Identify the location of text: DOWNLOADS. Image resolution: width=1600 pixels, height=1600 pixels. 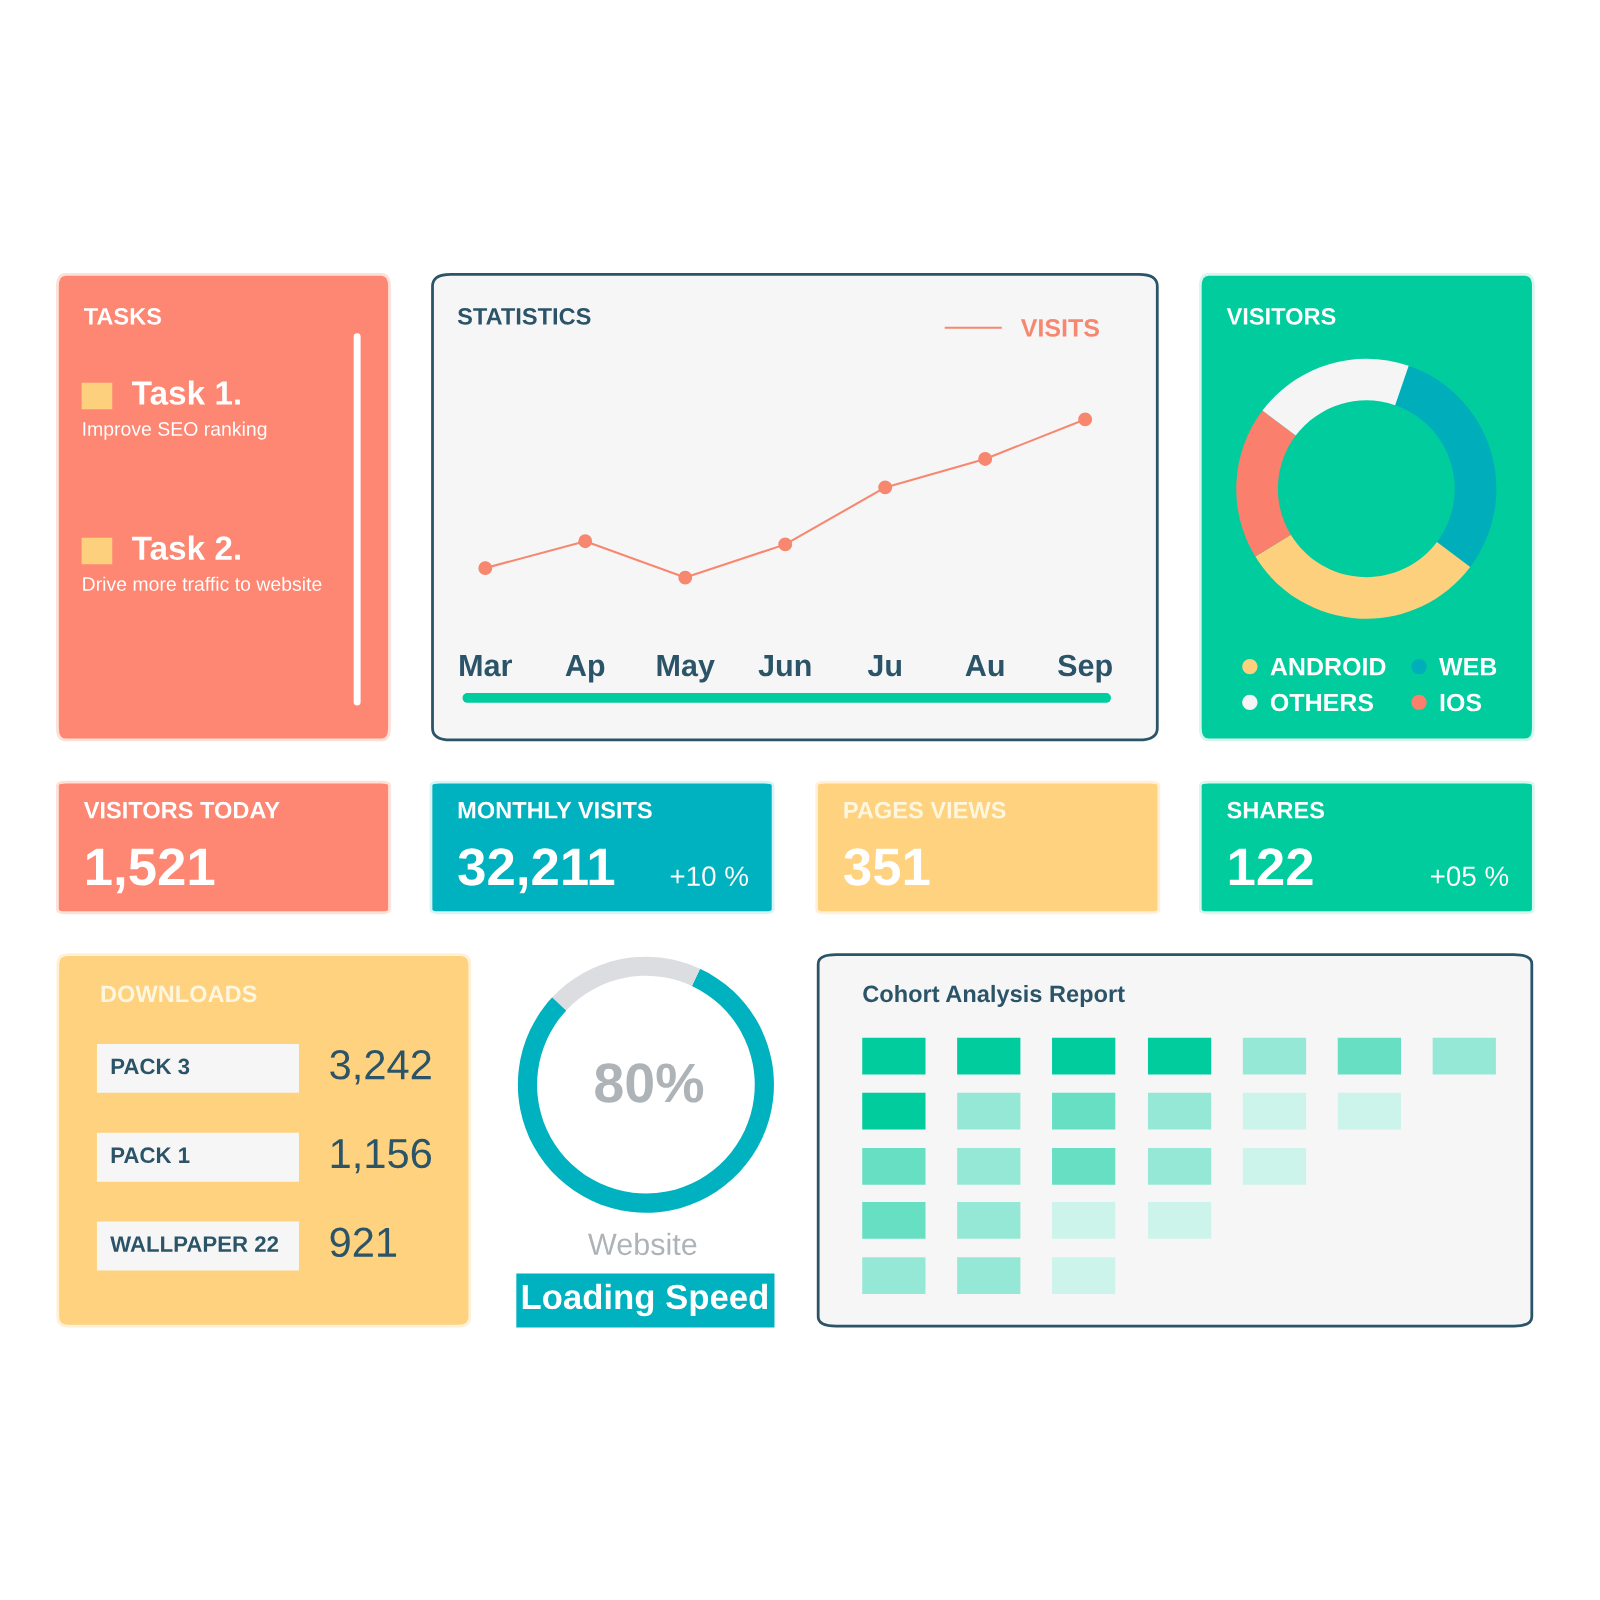
(179, 994).